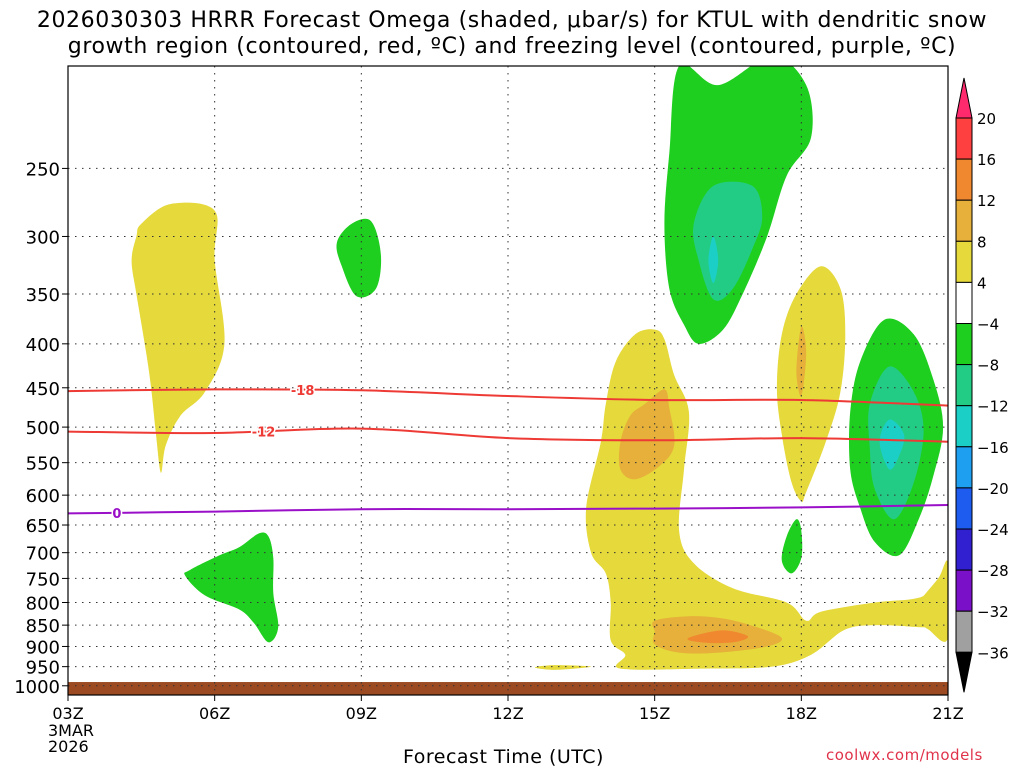 The height and width of the screenshot is (768, 1024). Describe the element at coordinates (43, 169) in the screenshot. I see `y-tick-label-250: 250` at that location.